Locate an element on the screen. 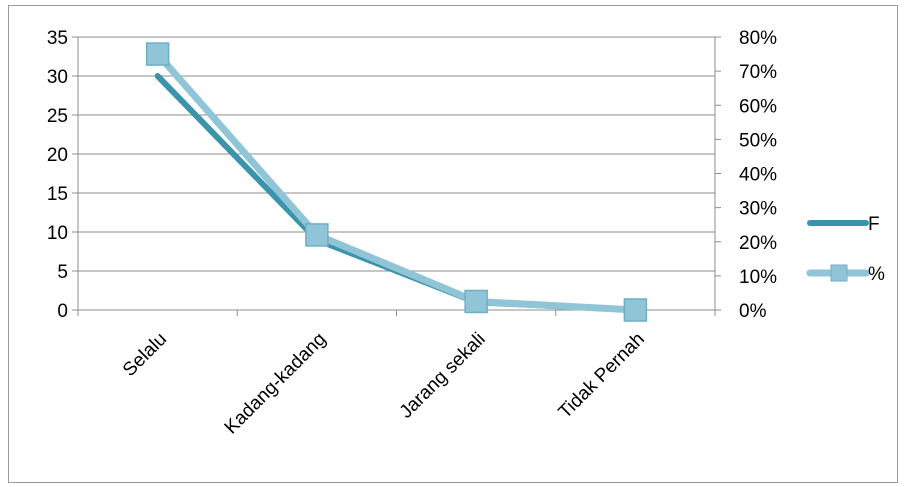 Image resolution: width=906 pixels, height=487 pixels. legend: F% is located at coordinates (845, 249).